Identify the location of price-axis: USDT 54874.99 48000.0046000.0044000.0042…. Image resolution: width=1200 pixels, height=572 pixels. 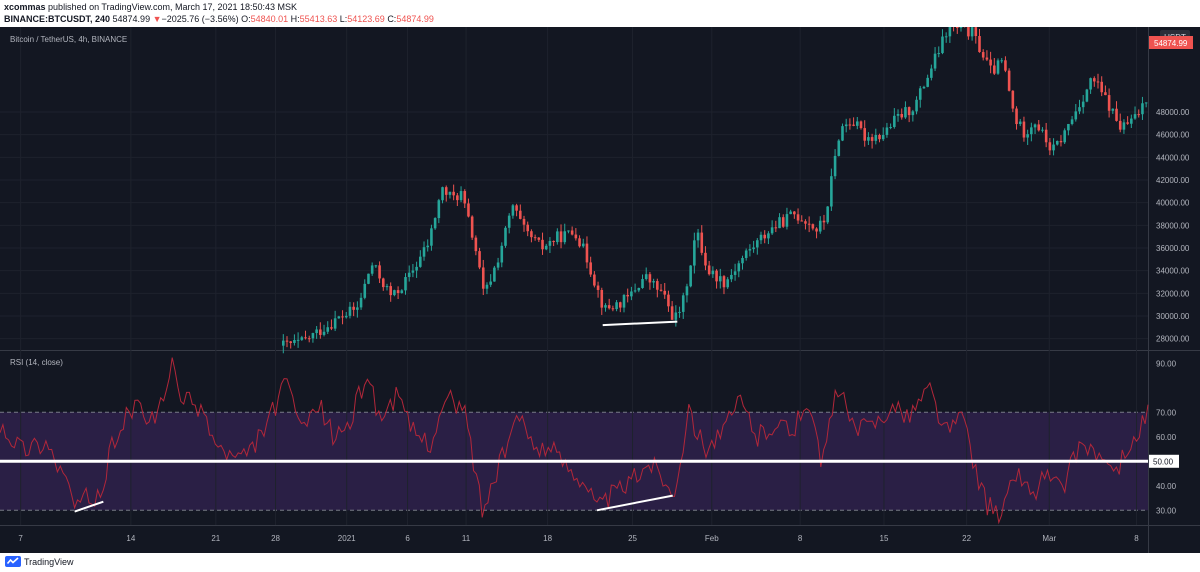
(1171, 187).